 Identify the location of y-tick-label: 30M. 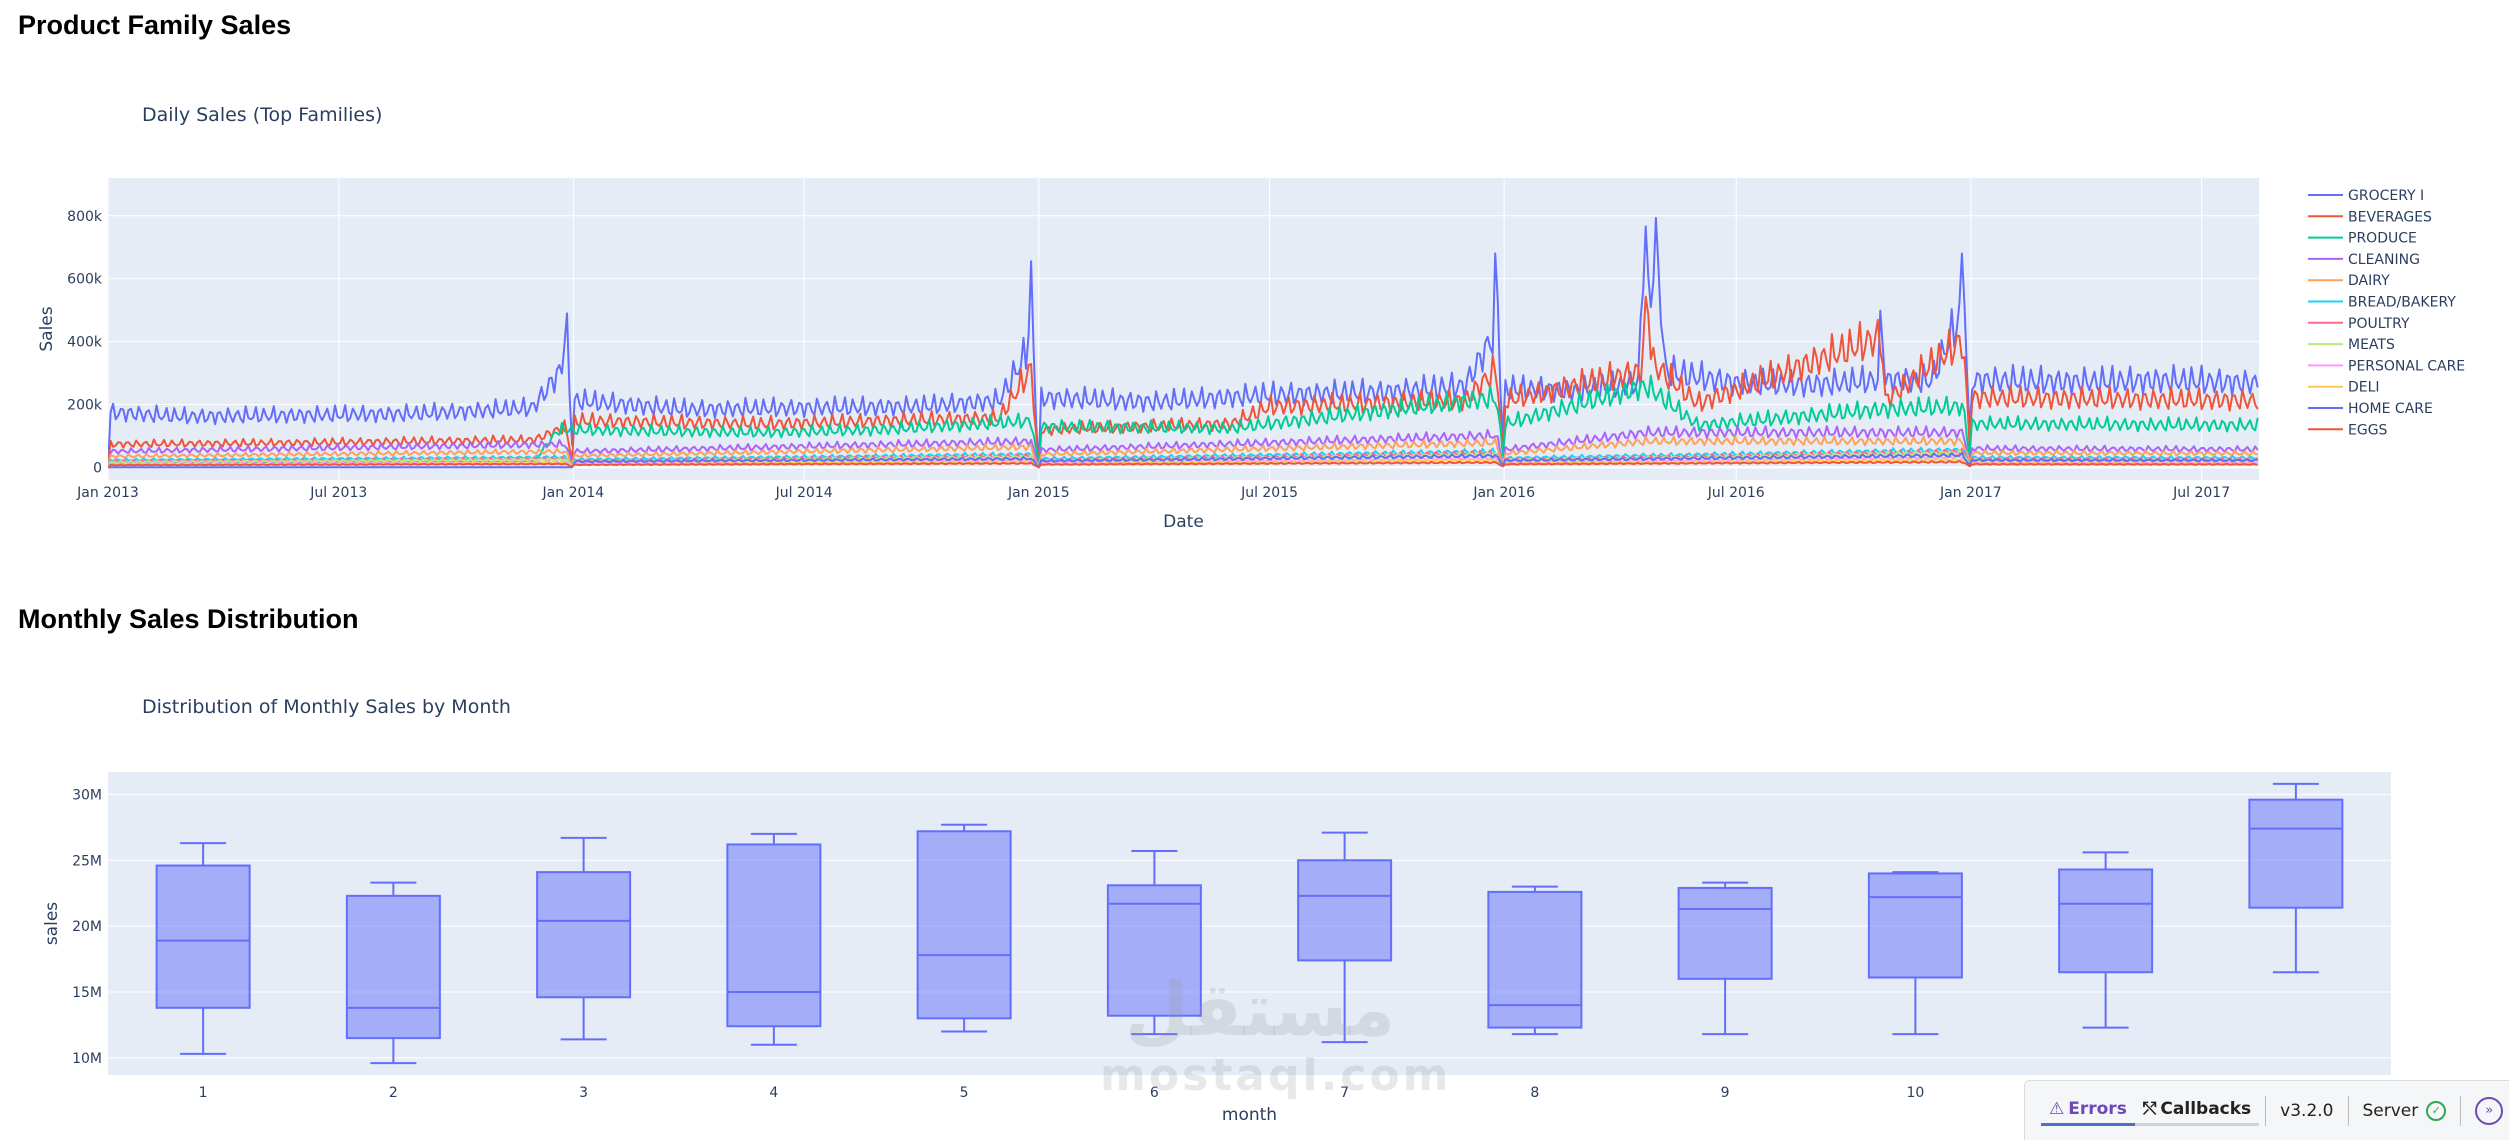
(87, 795).